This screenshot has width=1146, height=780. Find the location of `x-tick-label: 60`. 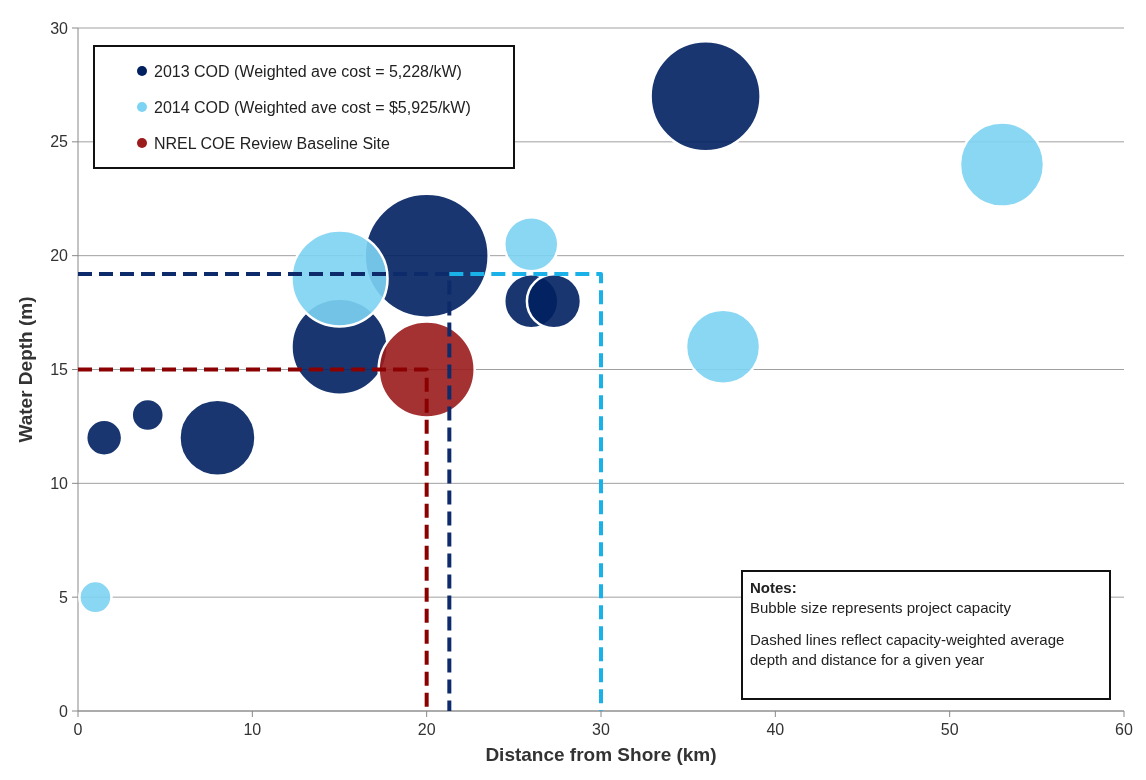

x-tick-label: 60 is located at coordinates (1124, 729).